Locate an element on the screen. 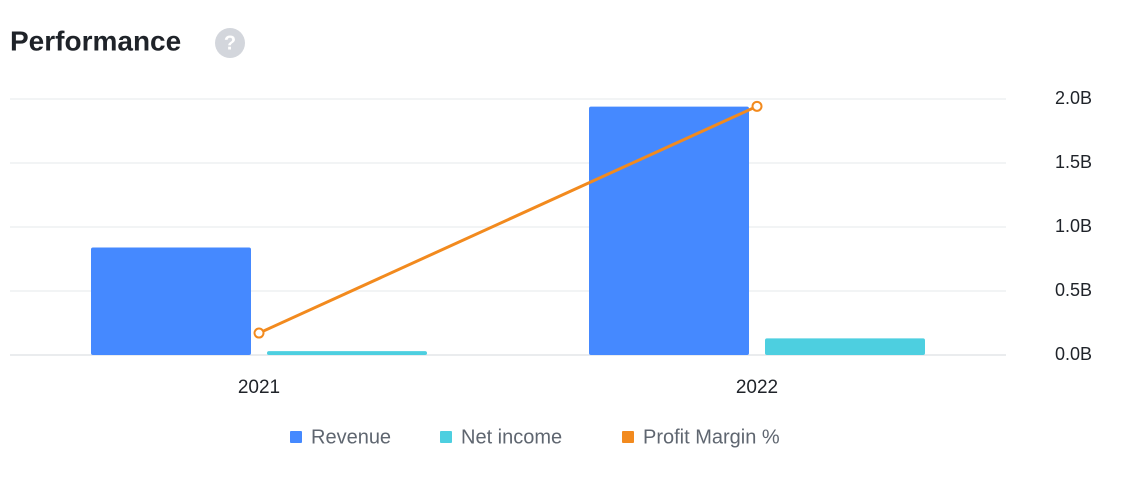 The height and width of the screenshot is (498, 1124). y-tick-label: 0.0B is located at coordinates (1073, 354).